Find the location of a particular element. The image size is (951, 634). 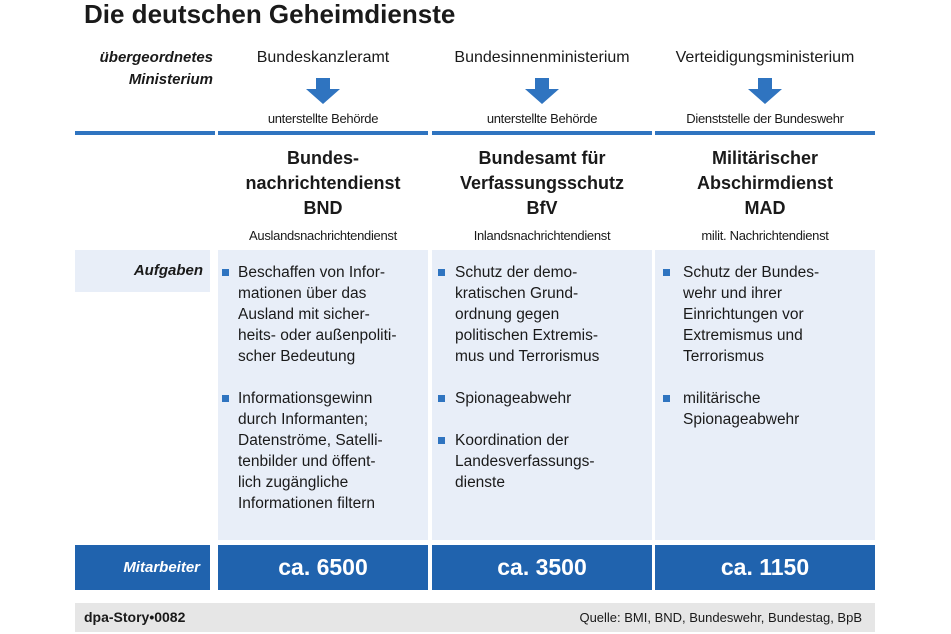

list-item: Spionageabwehr is located at coordinates (545, 398).